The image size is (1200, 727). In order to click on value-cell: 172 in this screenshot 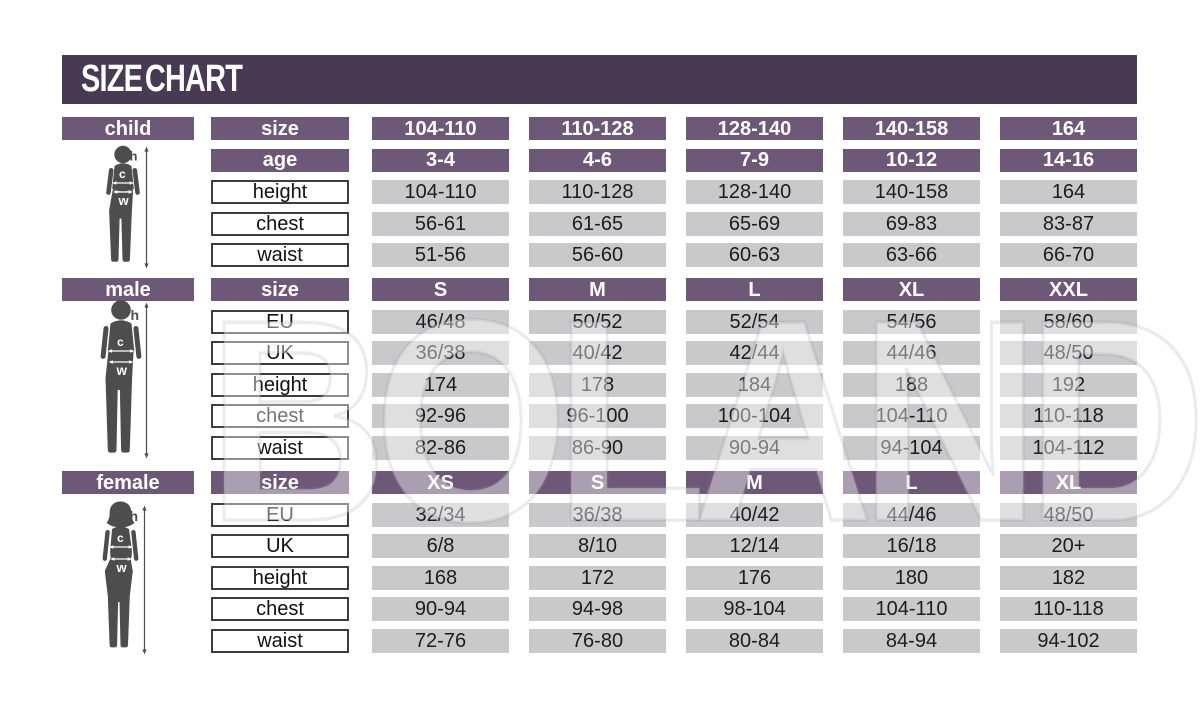, I will do `click(597, 577)`.